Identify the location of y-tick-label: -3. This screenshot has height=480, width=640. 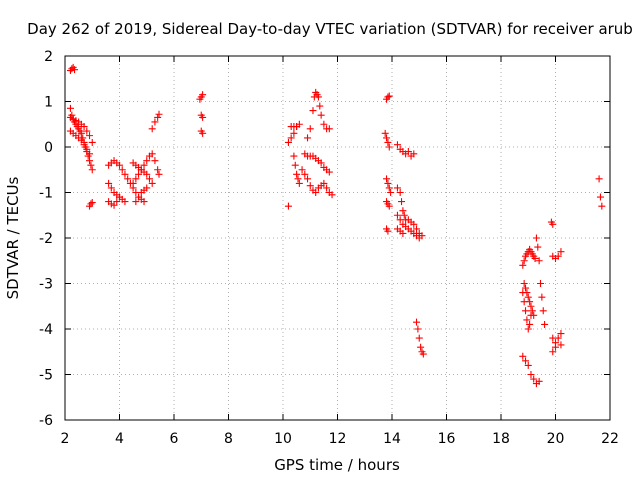
(46, 285).